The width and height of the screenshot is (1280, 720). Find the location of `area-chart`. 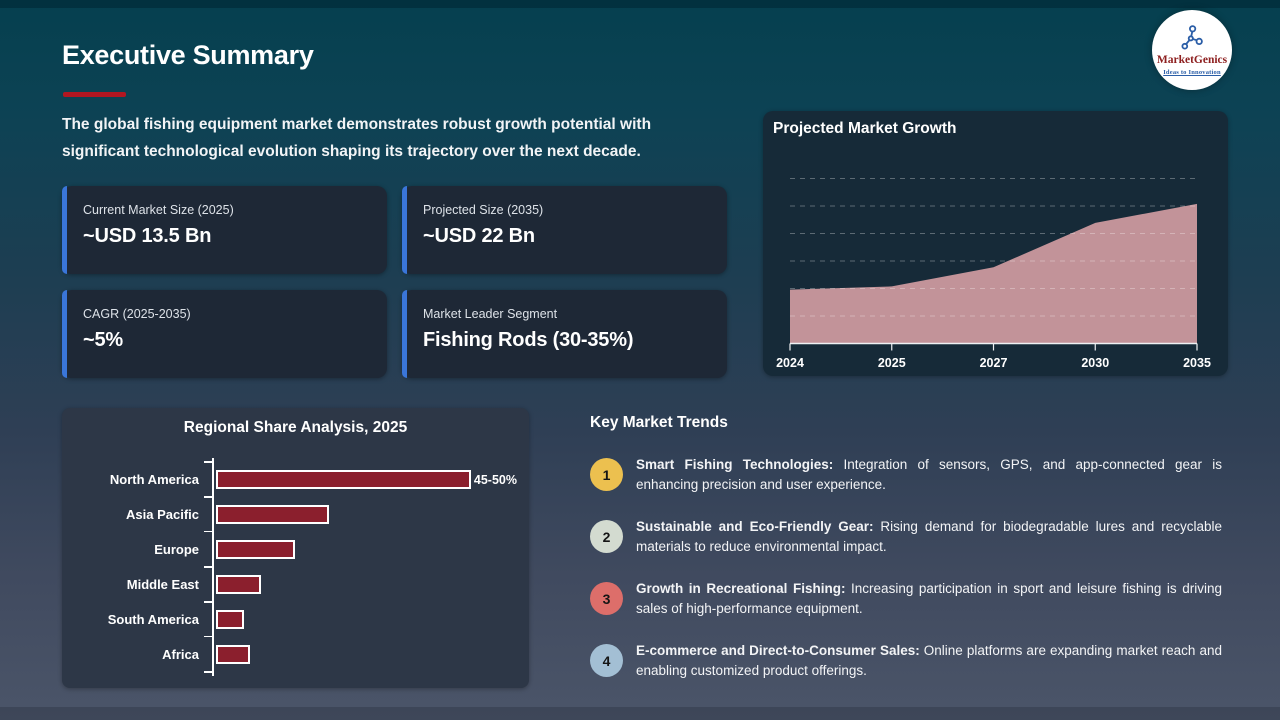

area-chart is located at coordinates (993, 266).